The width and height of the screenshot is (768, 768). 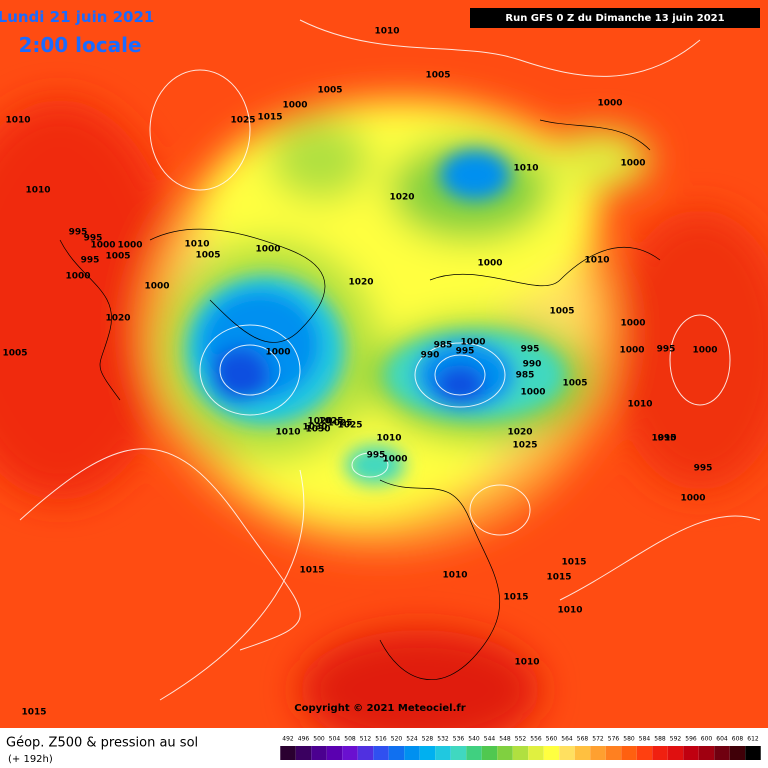 What do you see at coordinates (598, 739) in the screenshot?
I see `scale-label: 572` at bounding box center [598, 739].